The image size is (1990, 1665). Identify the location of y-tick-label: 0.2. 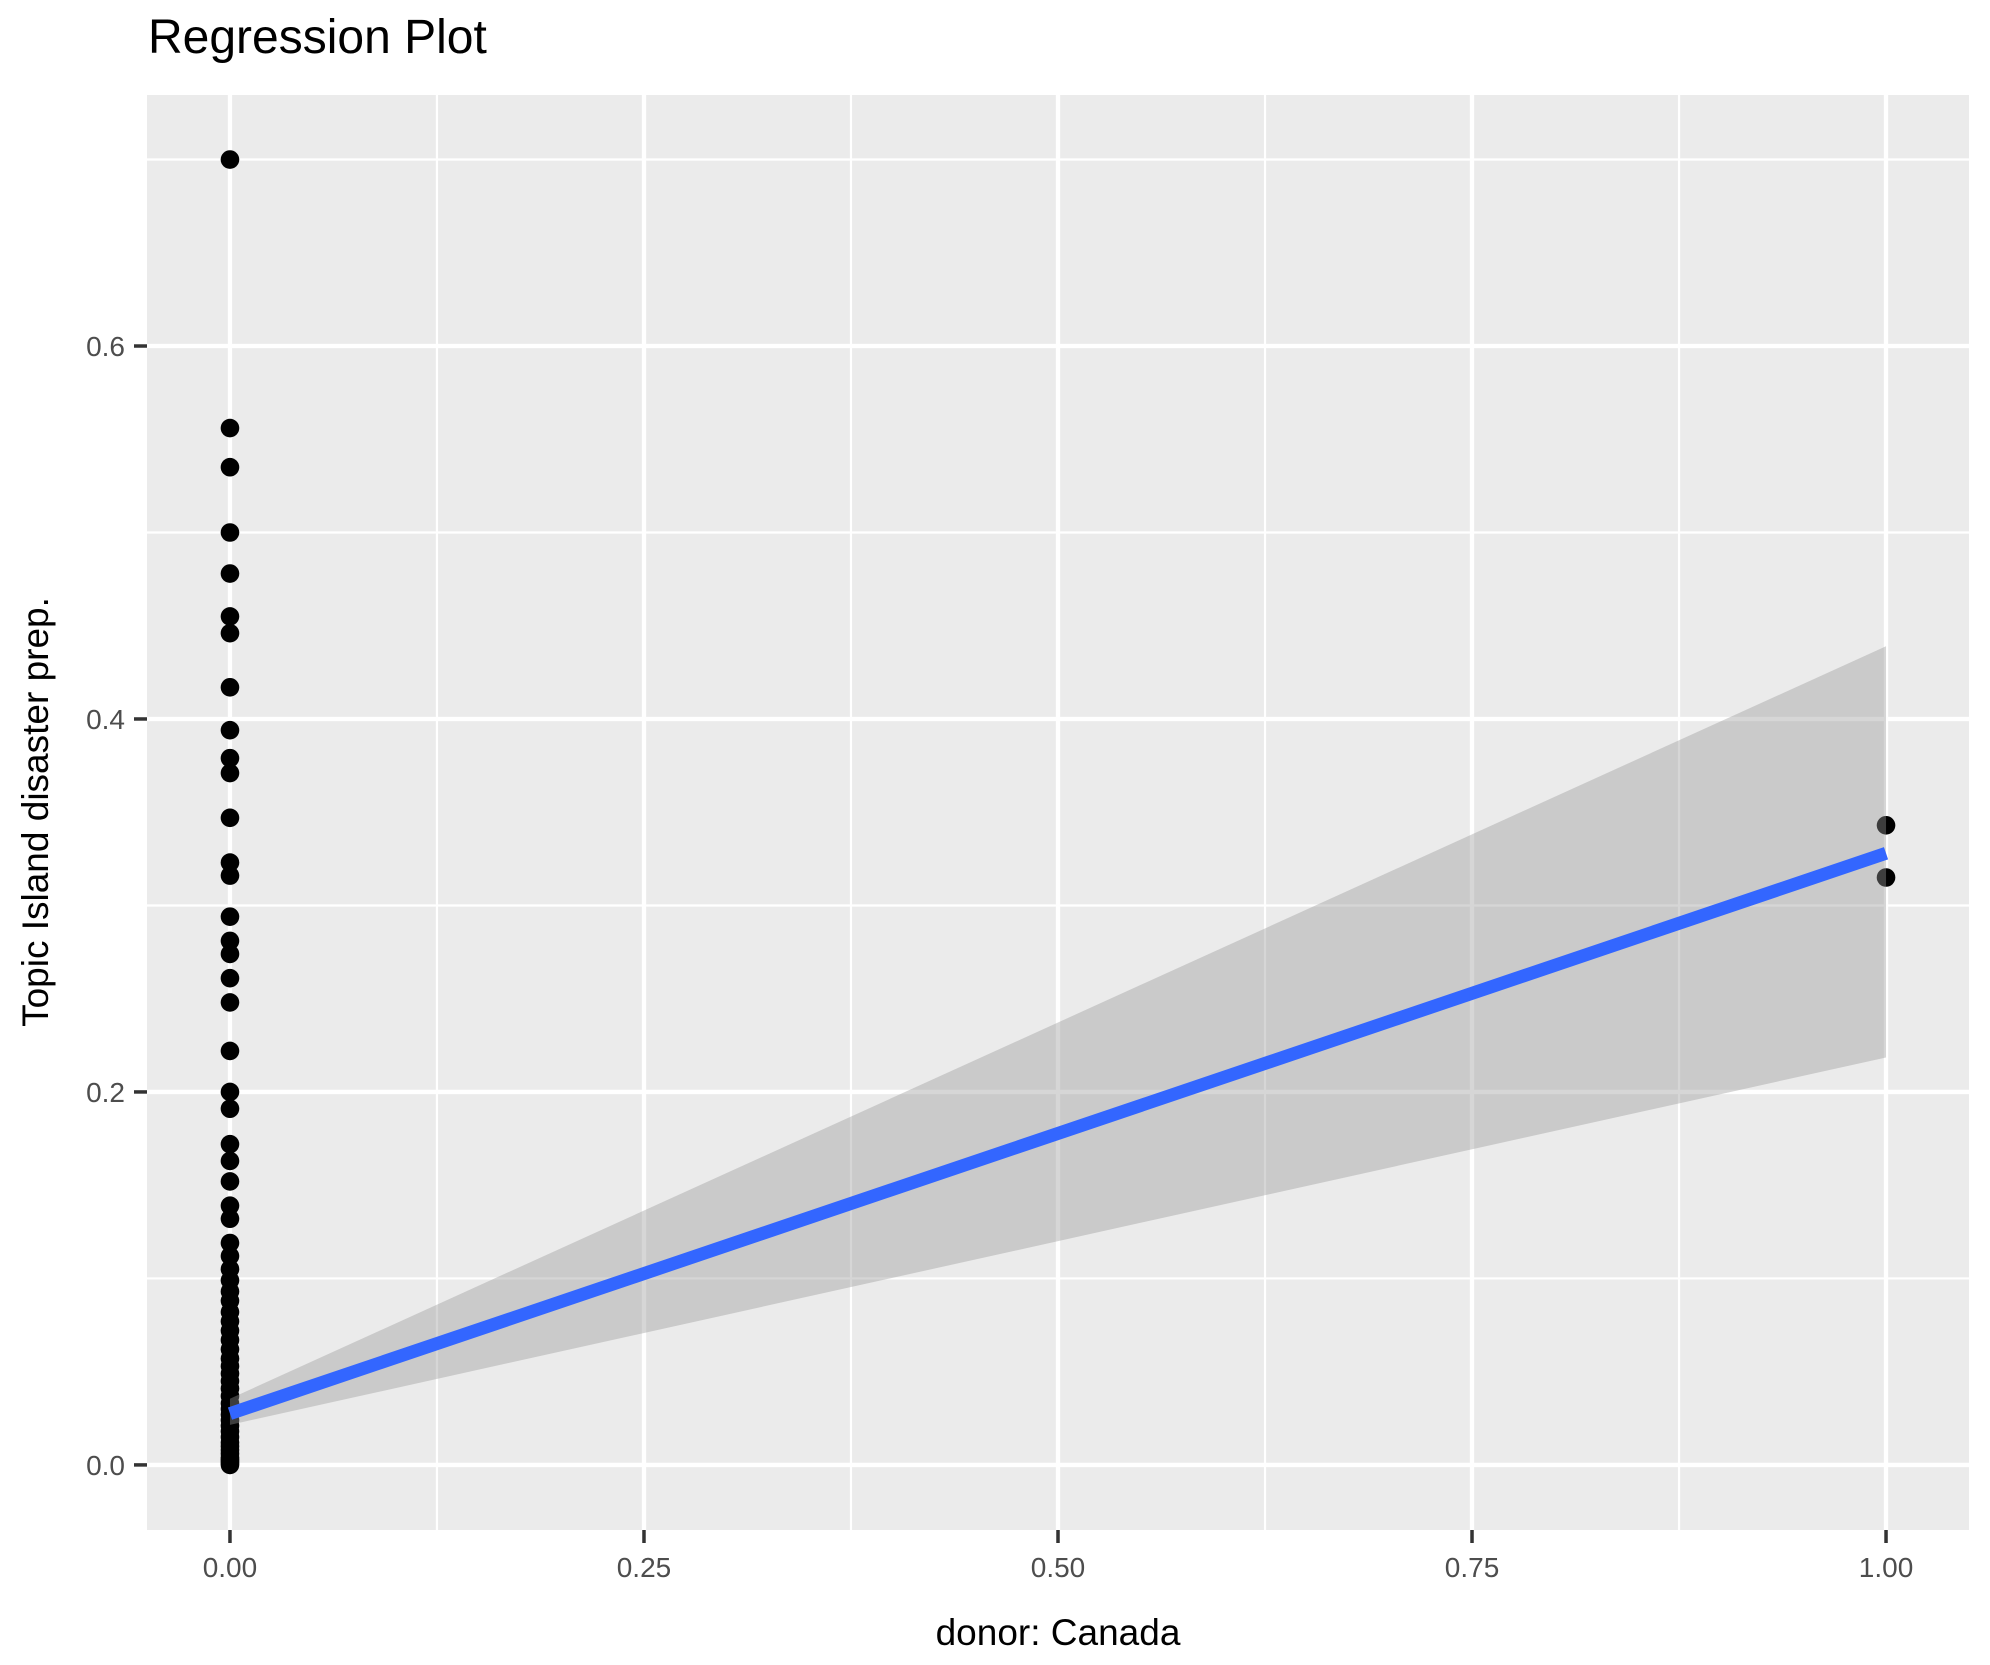
(105, 1092).